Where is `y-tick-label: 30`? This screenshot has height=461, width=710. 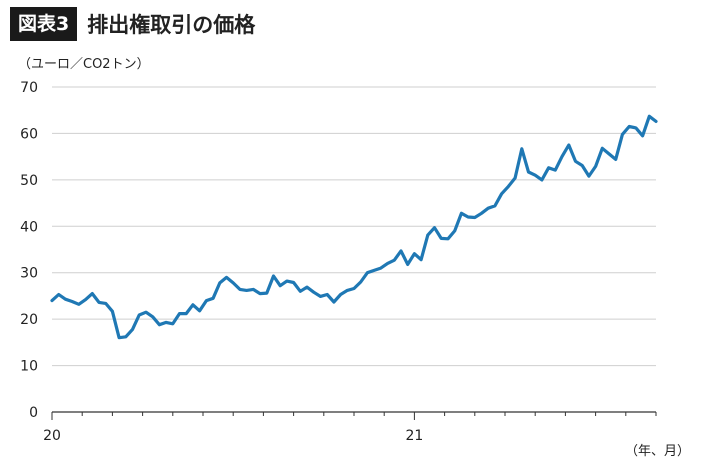
y-tick-label: 30 is located at coordinates (29, 274).